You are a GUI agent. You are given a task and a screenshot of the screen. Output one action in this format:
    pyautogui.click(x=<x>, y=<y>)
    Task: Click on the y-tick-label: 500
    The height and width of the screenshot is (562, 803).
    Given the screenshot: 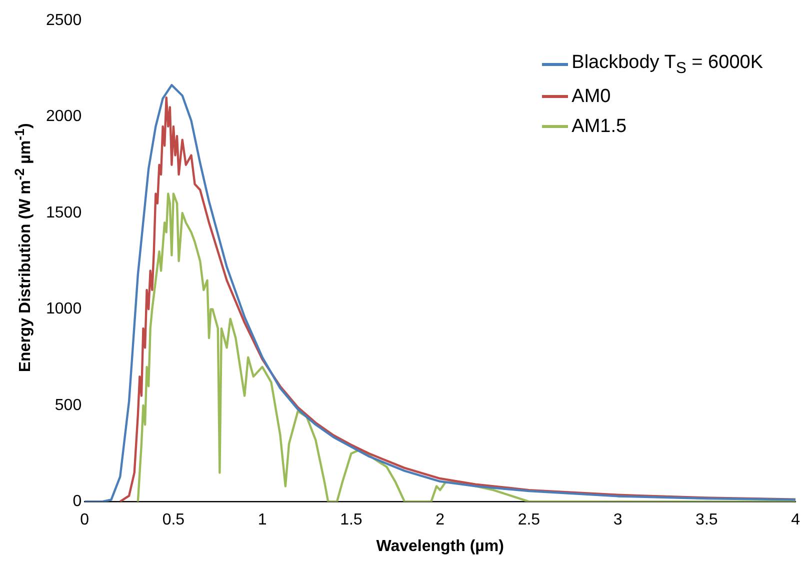 What is the action you would take?
    pyautogui.click(x=68, y=405)
    